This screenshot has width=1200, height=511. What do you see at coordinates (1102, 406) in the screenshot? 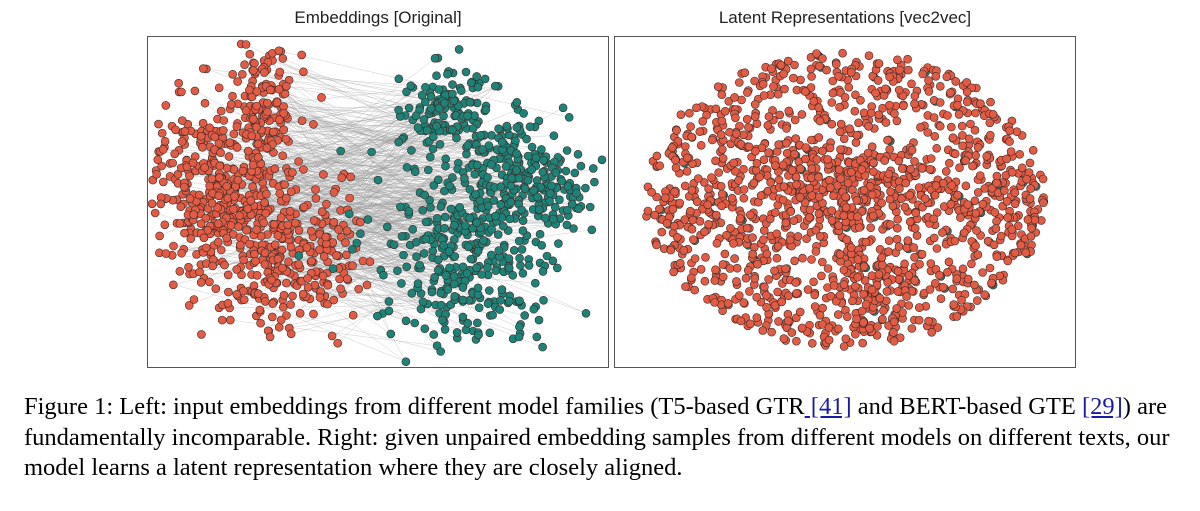
I see `citation-link-29: [29]` at bounding box center [1102, 406].